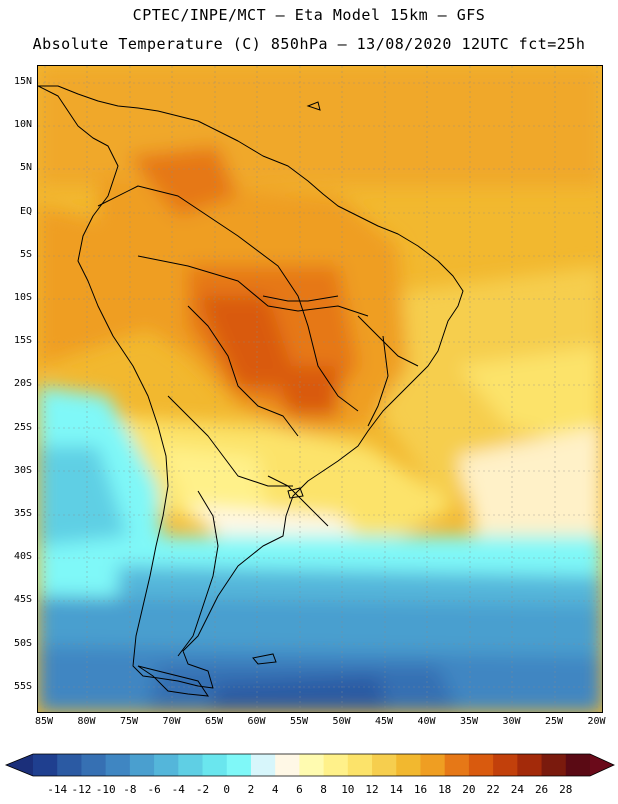 Image resolution: width=618 pixels, height=804 pixels. Describe the element at coordinates (81, 789) in the screenshot. I see `colorbar-tick-label: -12` at that location.